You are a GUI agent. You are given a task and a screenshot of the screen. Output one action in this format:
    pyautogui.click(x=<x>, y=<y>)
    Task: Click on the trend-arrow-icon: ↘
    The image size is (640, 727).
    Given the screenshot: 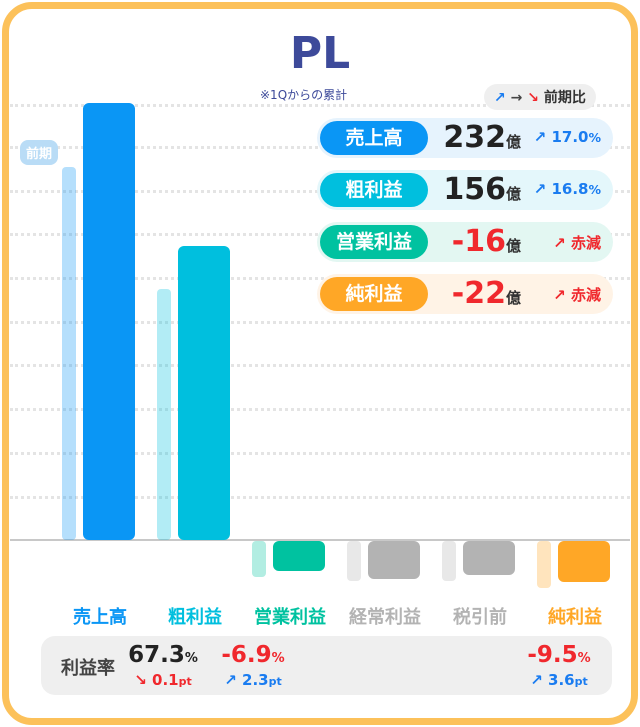 What is the action you would take?
    pyautogui.click(x=140, y=680)
    